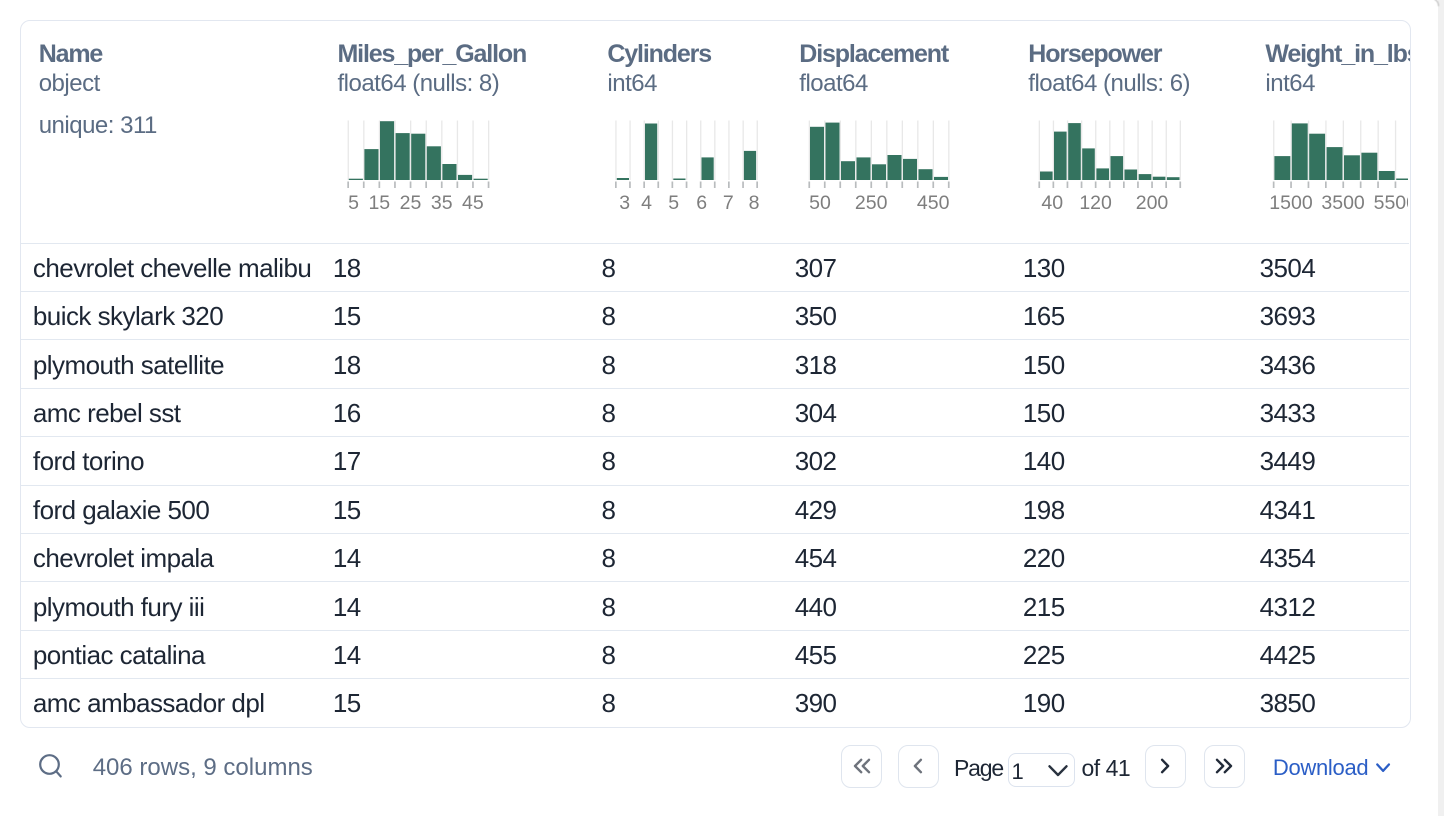 The height and width of the screenshot is (816, 1444). What do you see at coordinates (1053, 203) in the screenshot?
I see `svg-text: 40` at bounding box center [1053, 203].